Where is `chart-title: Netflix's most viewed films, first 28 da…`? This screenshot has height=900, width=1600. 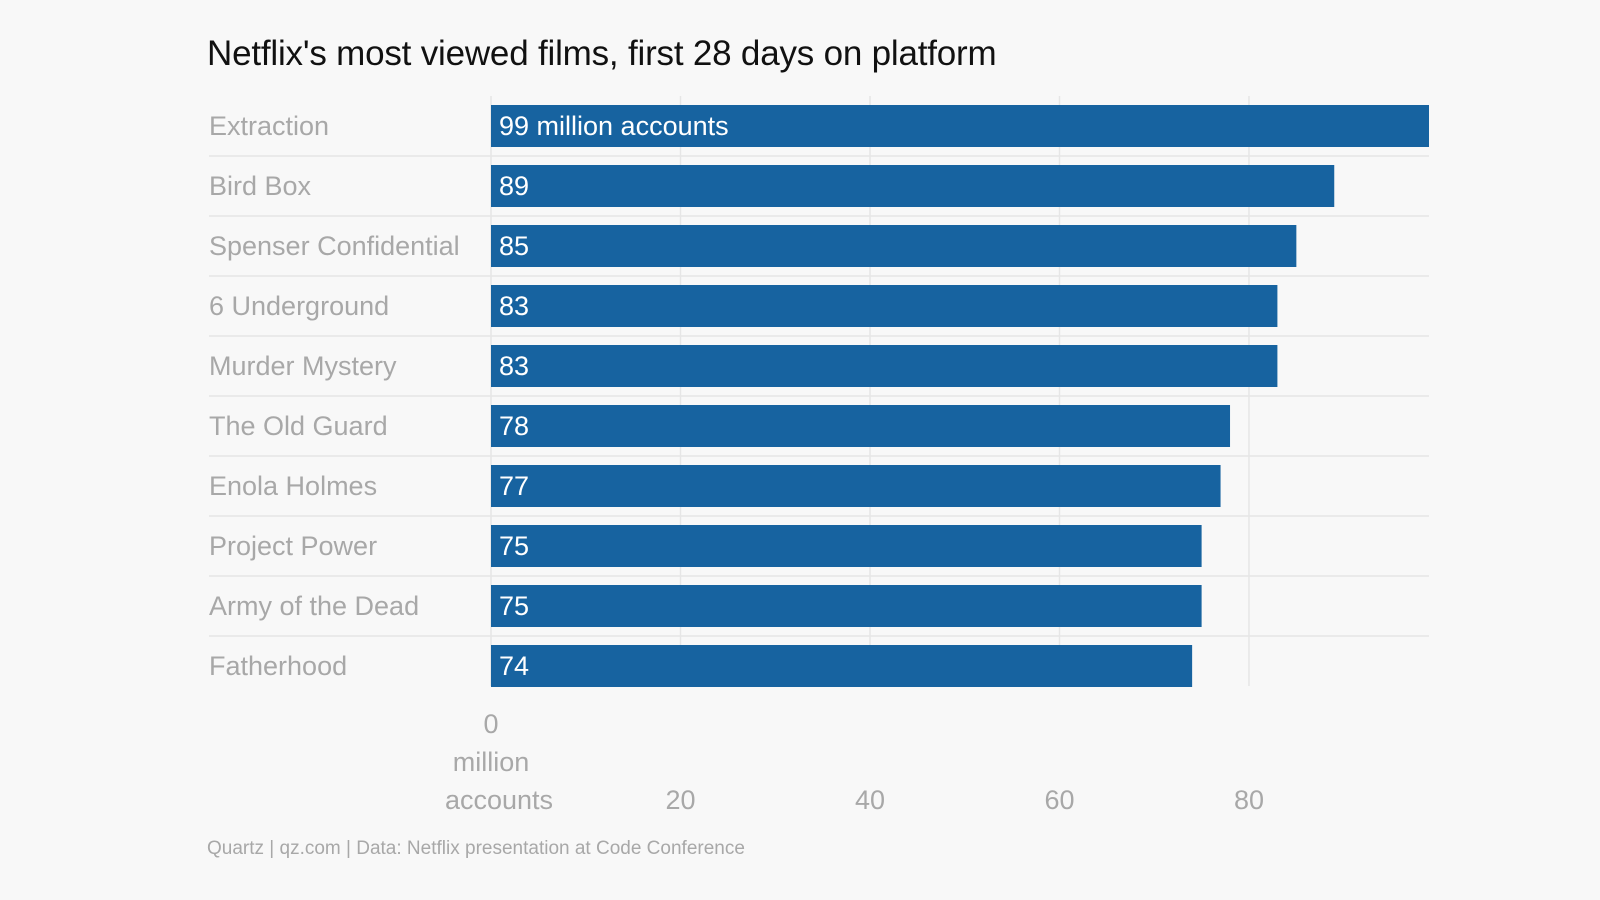 chart-title: Netflix's most viewed films, first 28 da… is located at coordinates (602, 53).